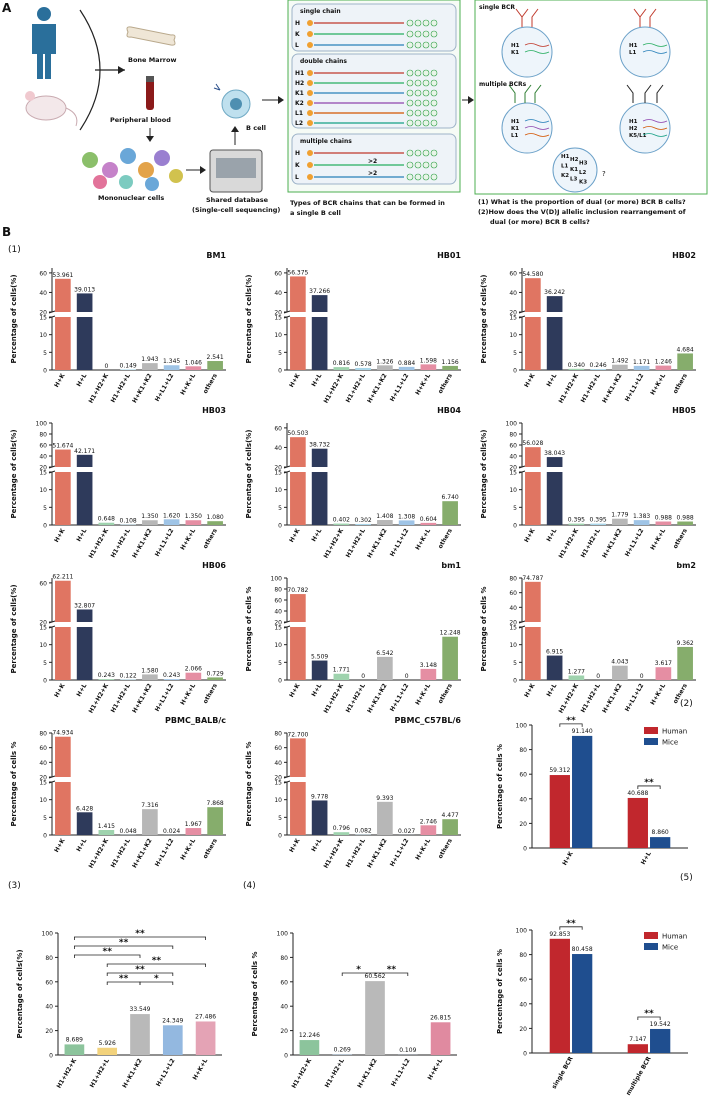 The width and height of the screenshot is (708, 1113). I want to click on chain-box, so click(374, 27).